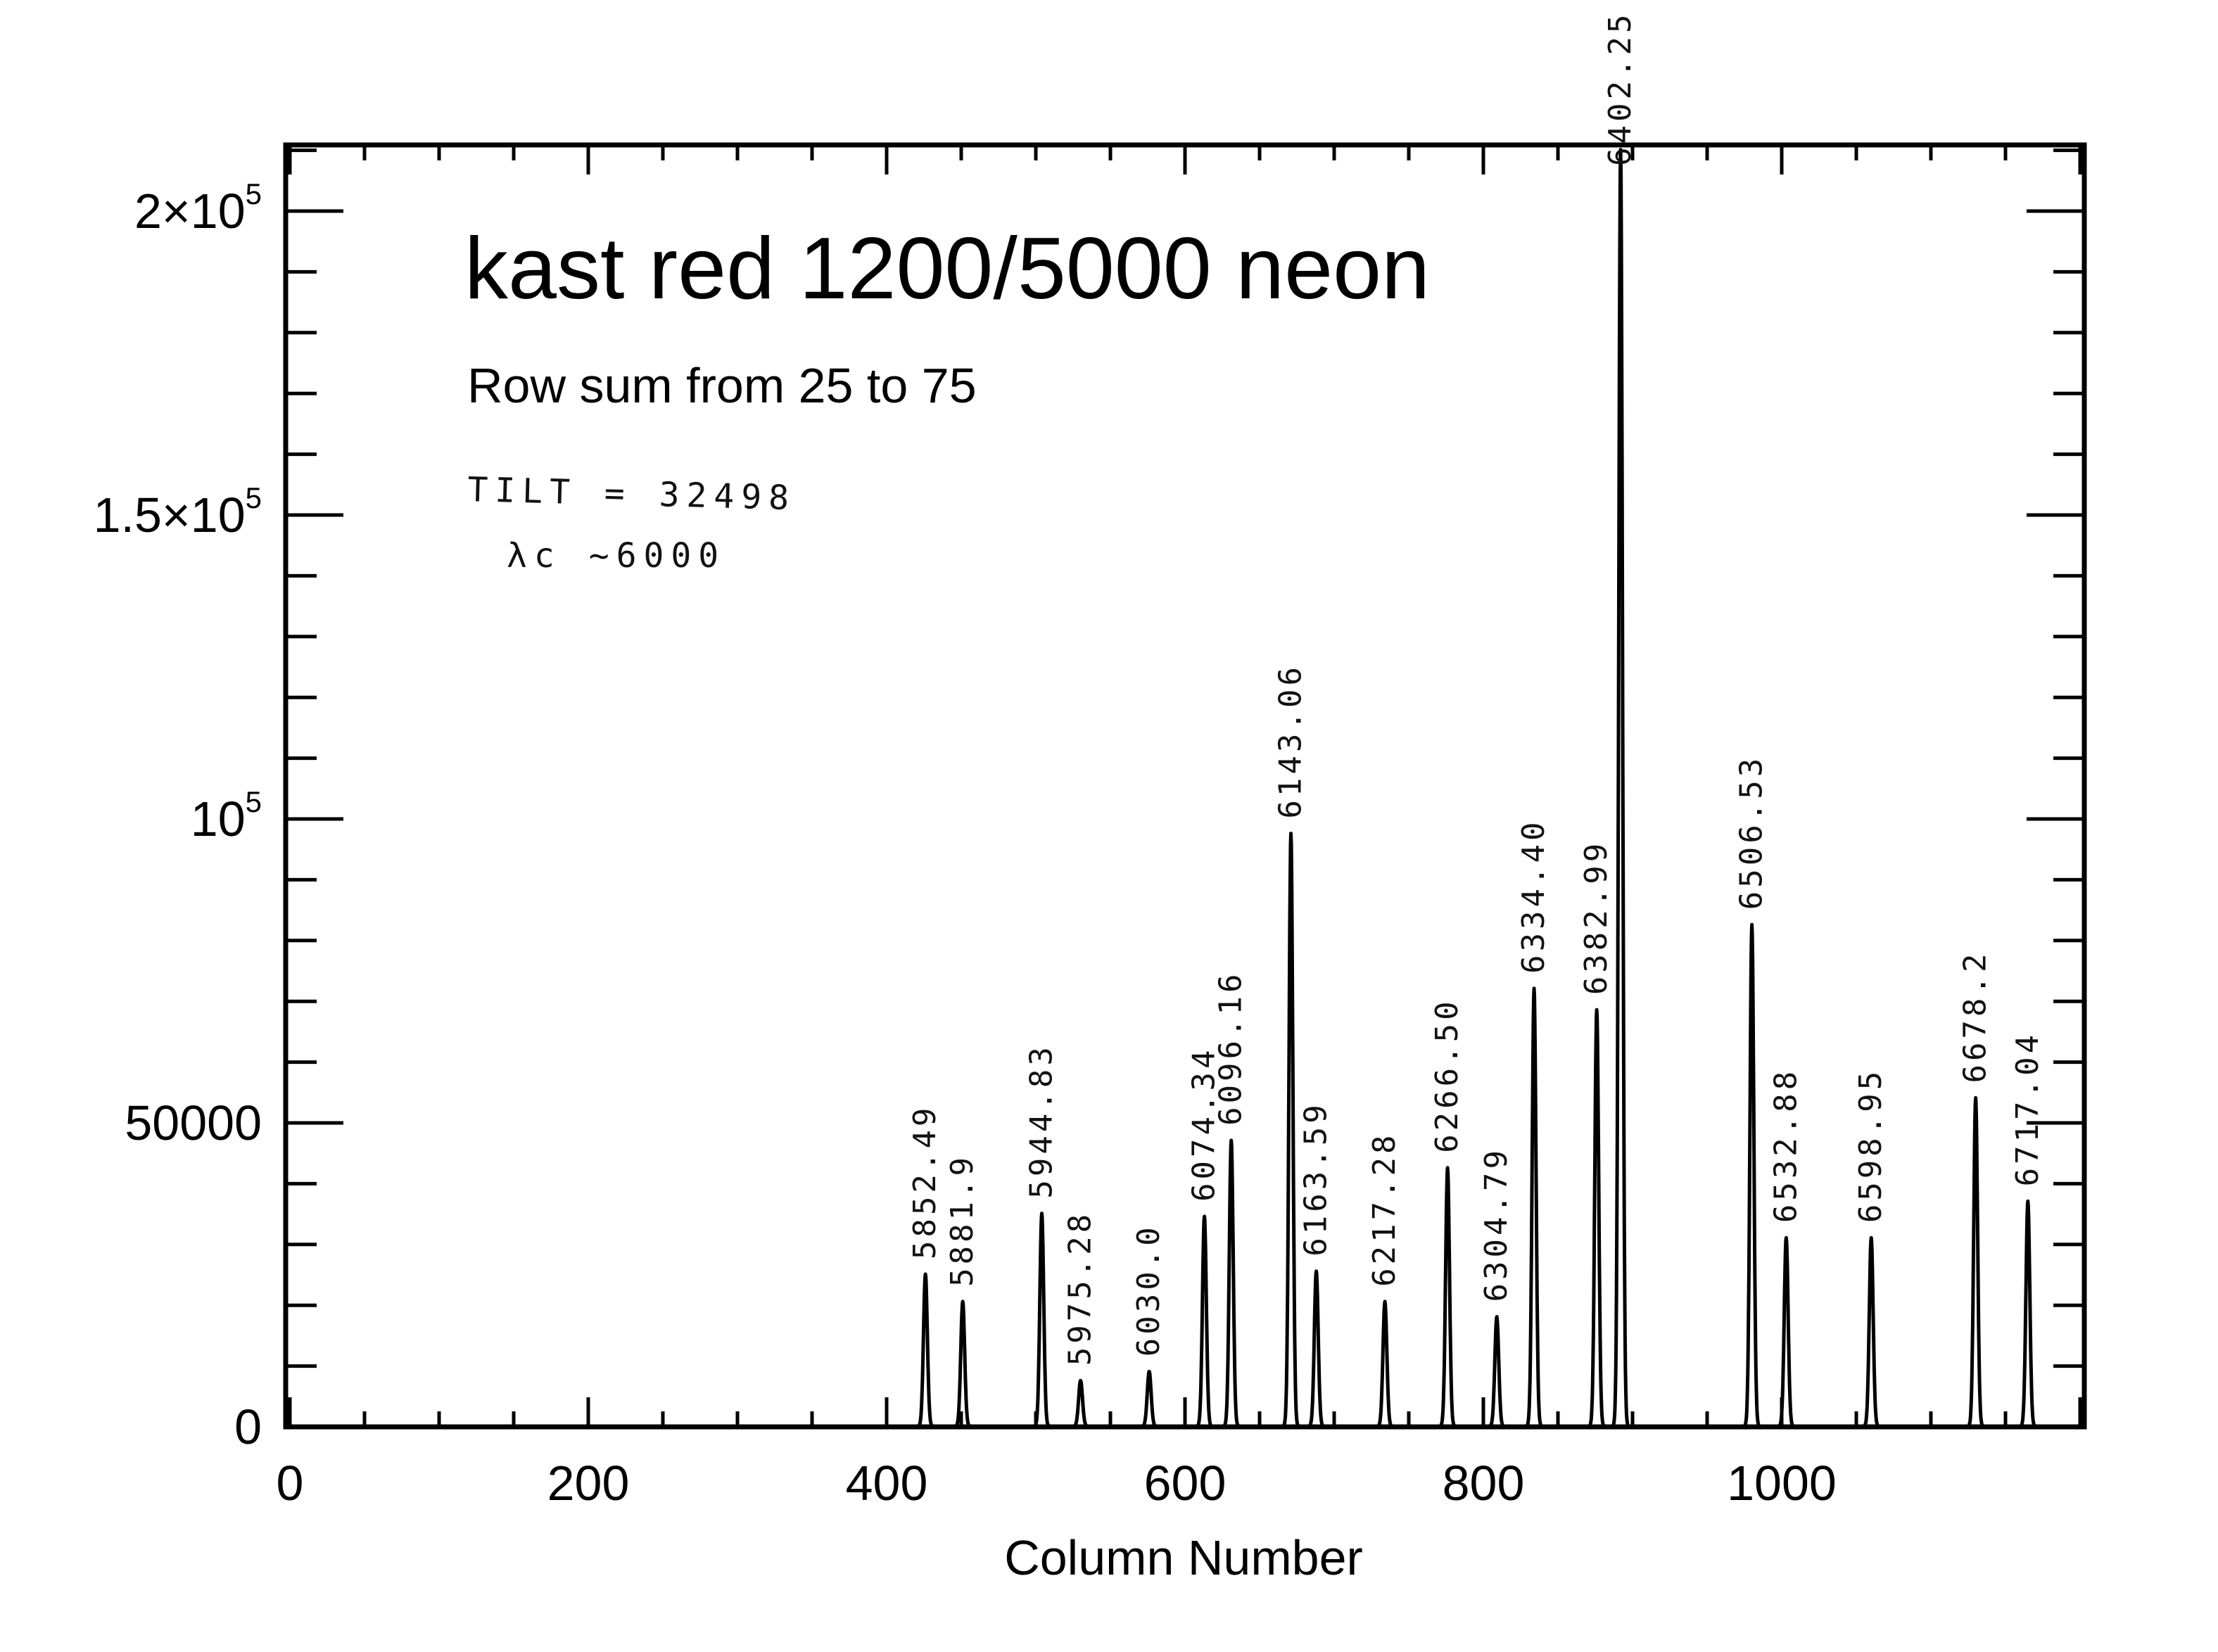  I want to click on peak-label: 5881.9, so click(962, 1220).